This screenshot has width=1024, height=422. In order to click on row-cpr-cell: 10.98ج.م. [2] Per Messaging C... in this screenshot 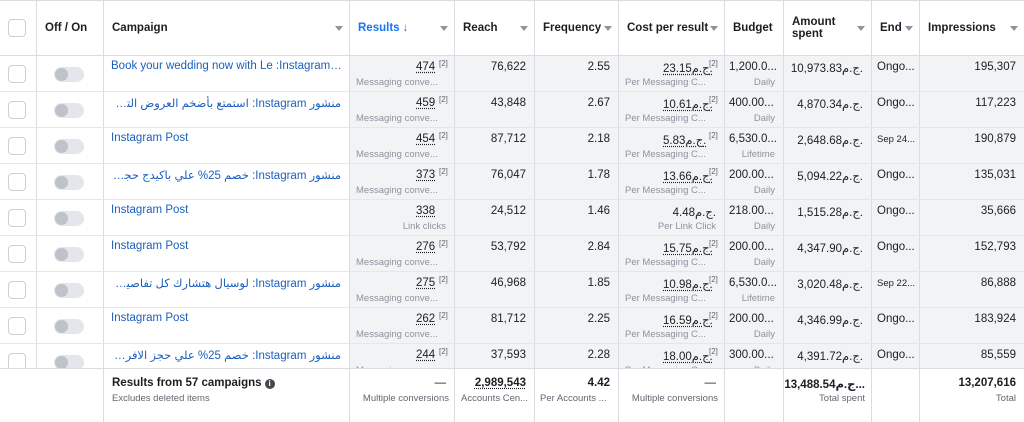, I will do `click(672, 289)`.